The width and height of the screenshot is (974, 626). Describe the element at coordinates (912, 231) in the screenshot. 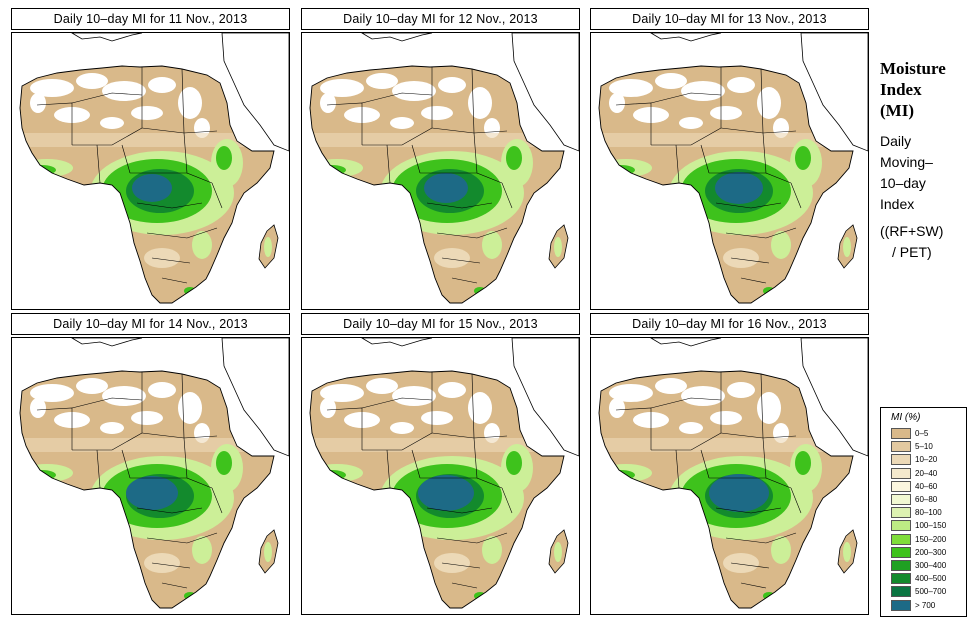

I see `formula-line: ((RF+SW)` at that location.